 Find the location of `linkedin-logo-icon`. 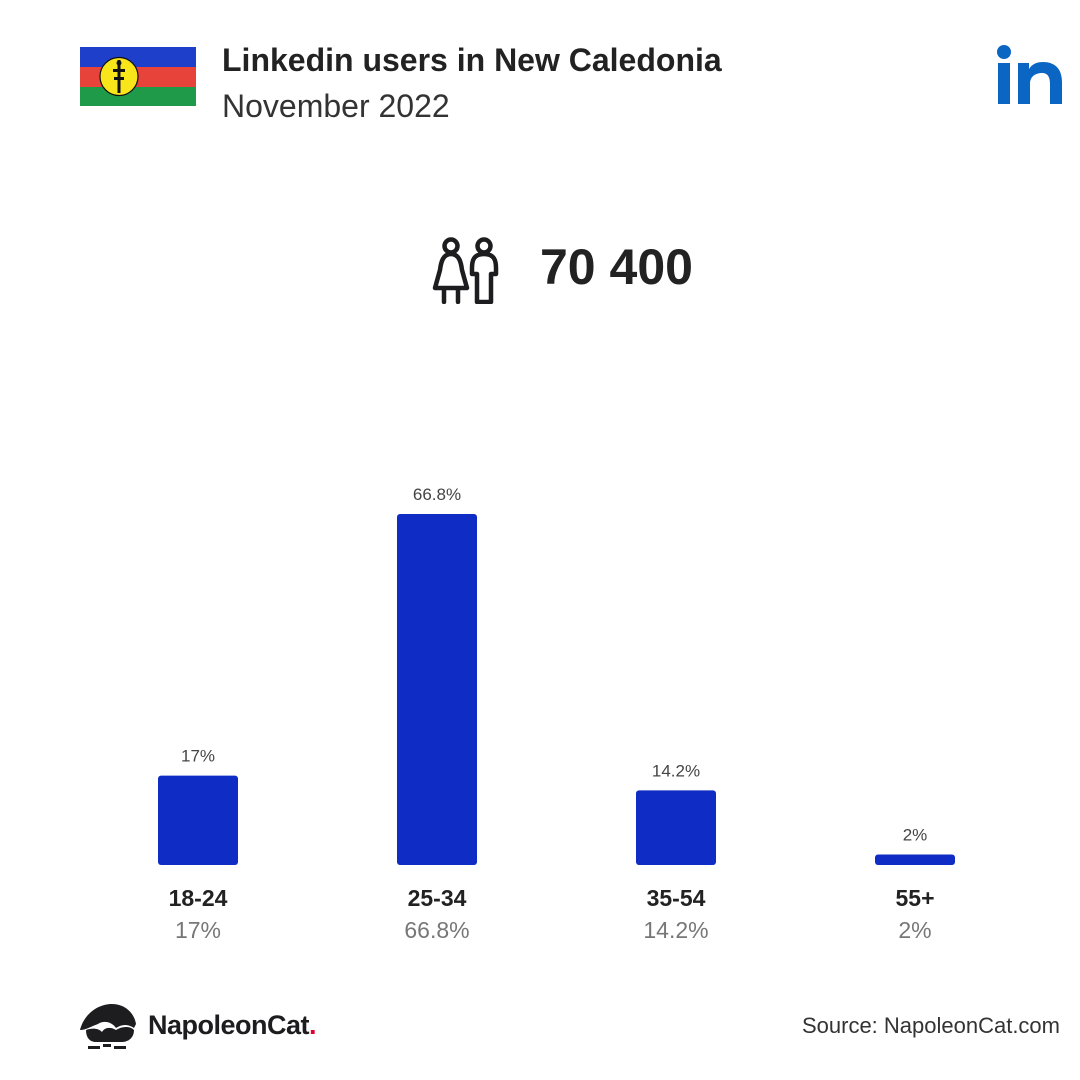

linkedin-logo-icon is located at coordinates (1029, 74).